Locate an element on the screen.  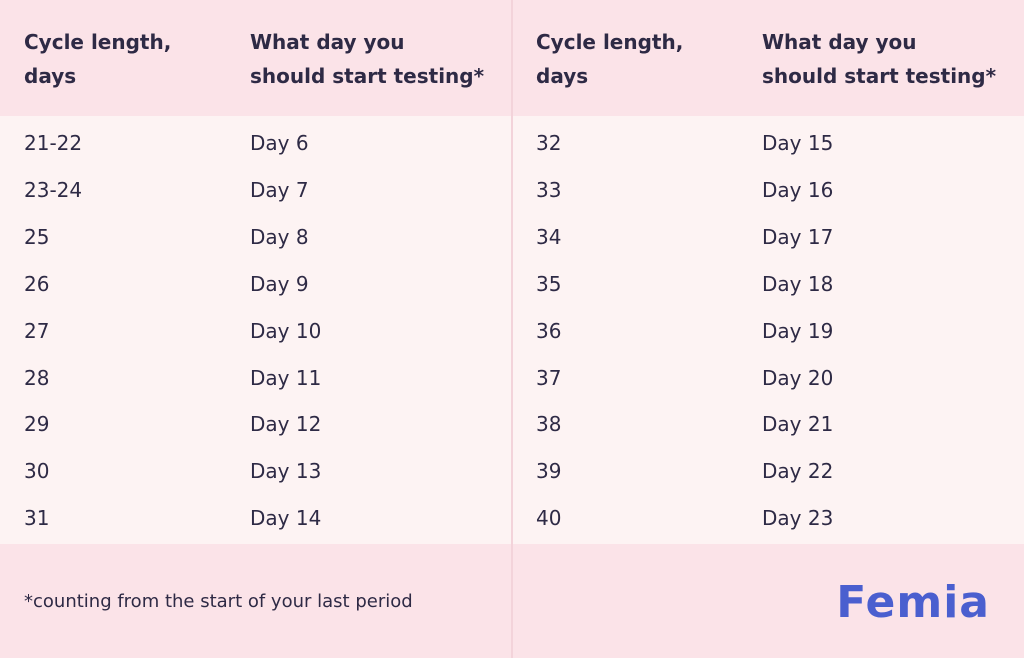
table-cell: 26 is located at coordinates (37, 283).